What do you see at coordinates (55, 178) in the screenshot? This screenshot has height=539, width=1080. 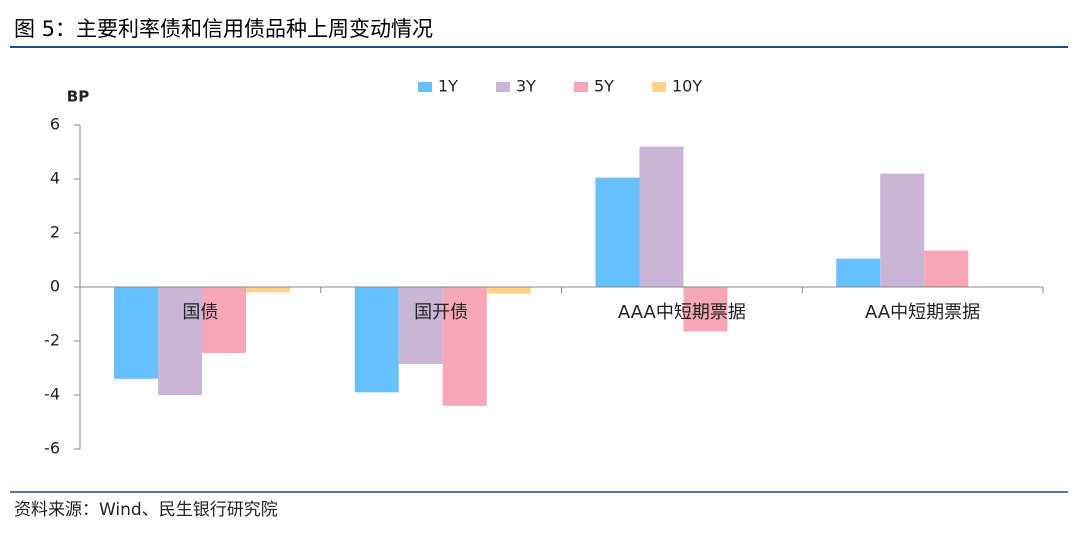 I see `y-tick-label: 4` at bounding box center [55, 178].